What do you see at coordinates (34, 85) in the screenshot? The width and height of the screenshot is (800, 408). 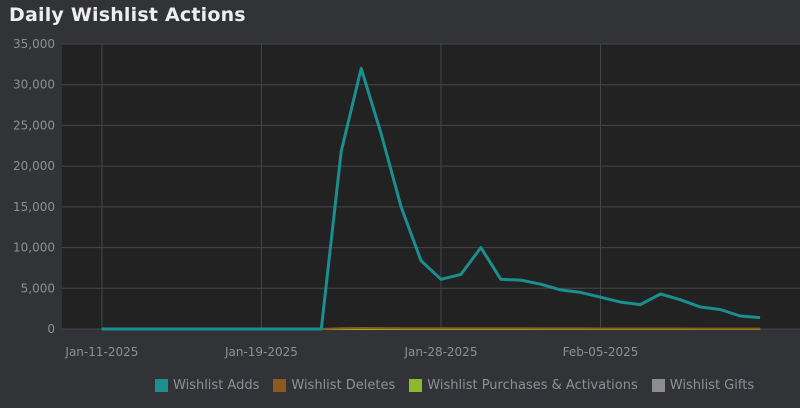 I see `y-tick-label: 30,000` at bounding box center [34, 85].